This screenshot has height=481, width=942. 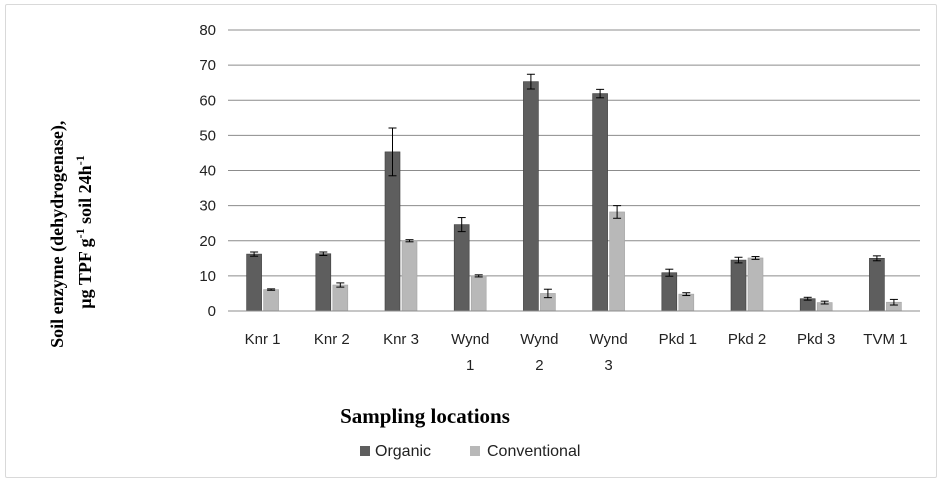 I want to click on y-axis-label-mid: soil 24h, so click(x=85, y=196).